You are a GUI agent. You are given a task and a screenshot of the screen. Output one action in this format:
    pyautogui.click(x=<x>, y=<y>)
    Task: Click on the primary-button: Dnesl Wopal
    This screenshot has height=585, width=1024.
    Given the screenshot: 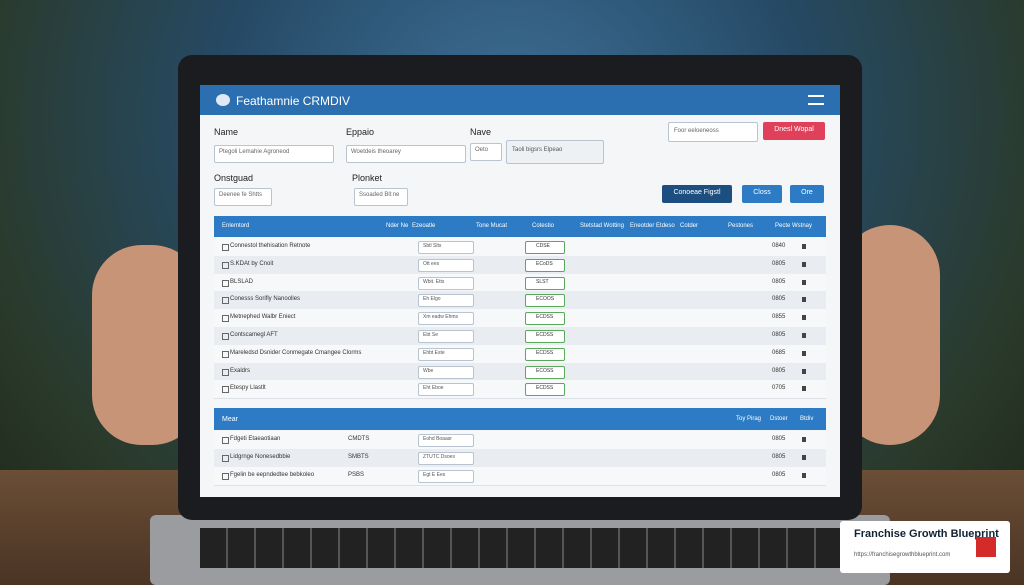 What is the action you would take?
    pyautogui.click(x=794, y=131)
    